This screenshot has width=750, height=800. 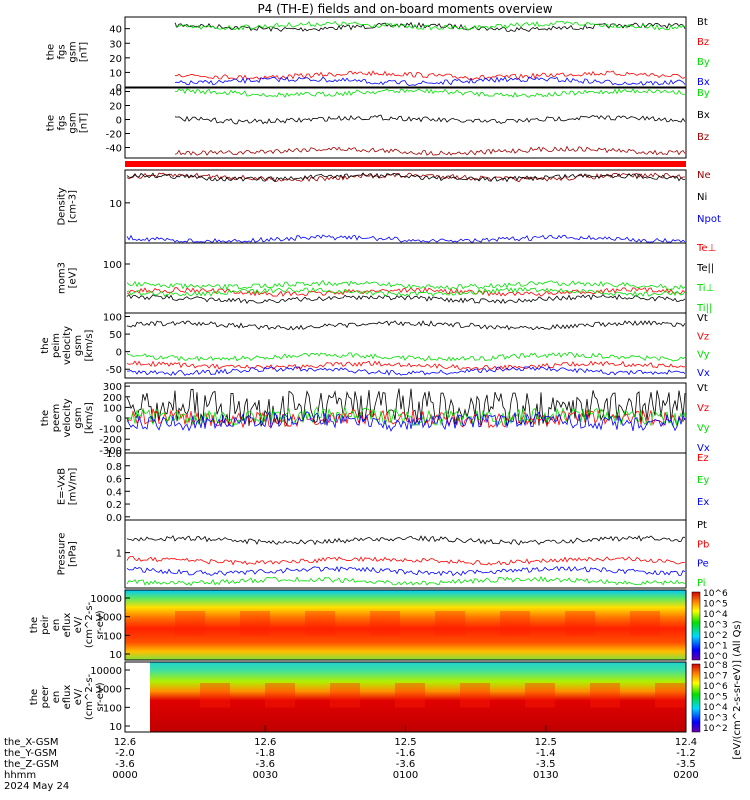 I want to click on legend-Bz: Bz, so click(x=703, y=42).